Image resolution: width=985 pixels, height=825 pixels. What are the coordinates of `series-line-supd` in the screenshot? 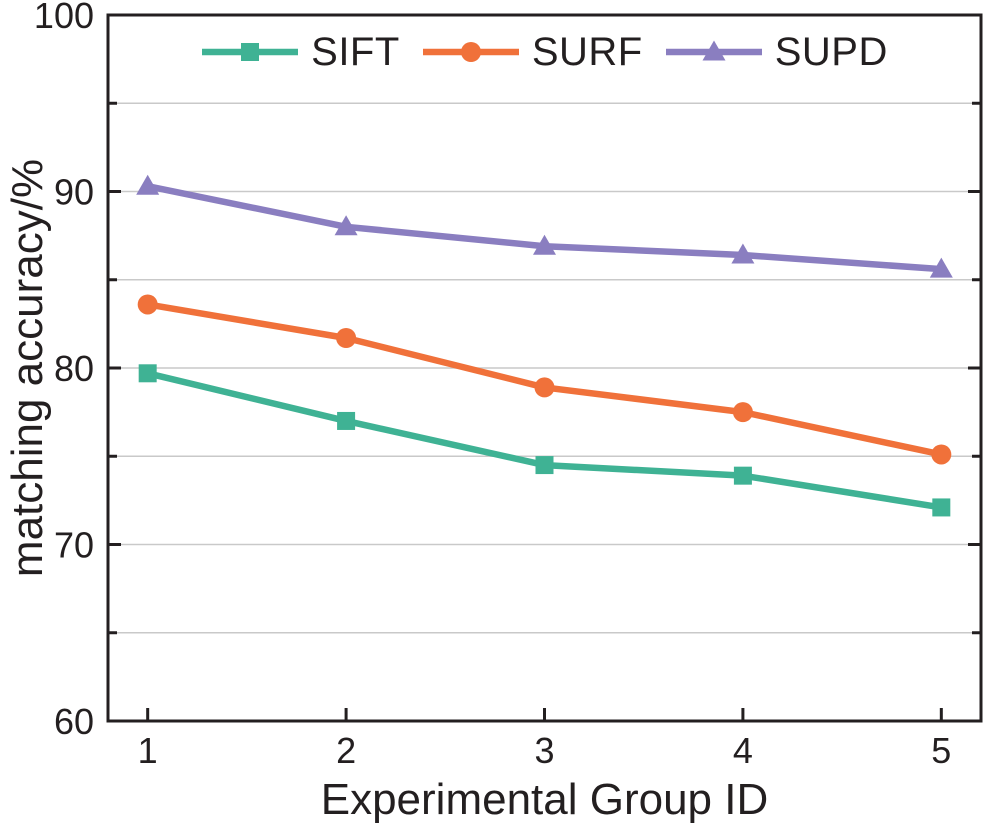 It's located at (544, 227).